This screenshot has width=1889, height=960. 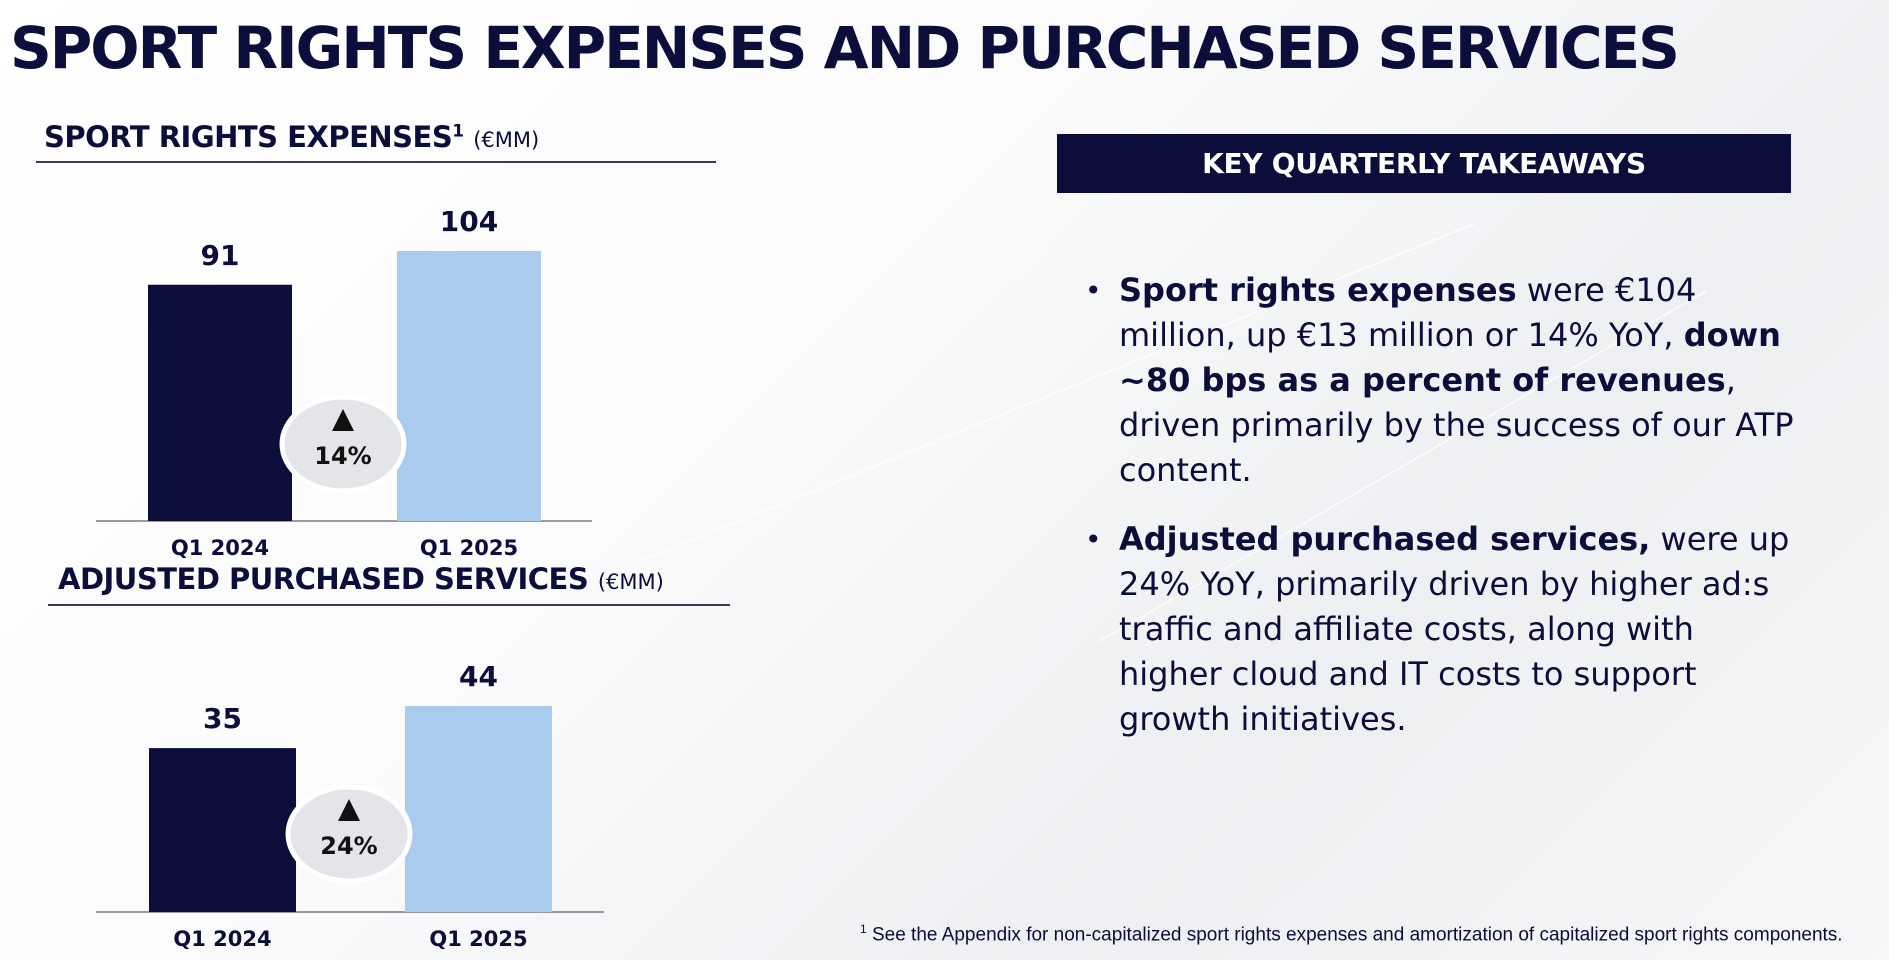 What do you see at coordinates (469, 548) in the screenshot?
I see `chart-1-category-label-1: Q1 2025` at bounding box center [469, 548].